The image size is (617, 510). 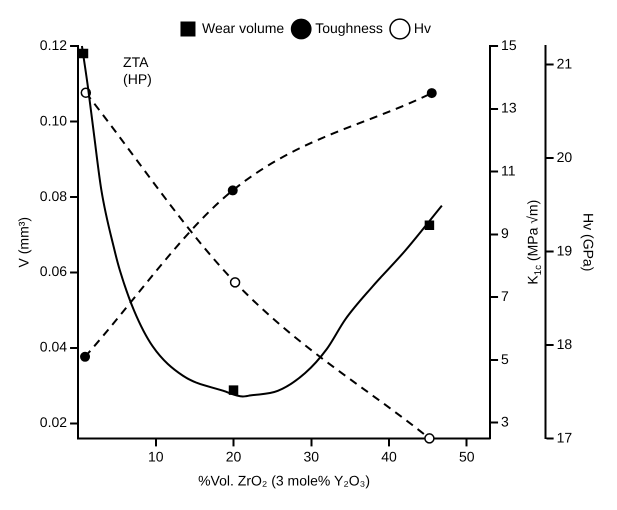 What do you see at coordinates (508, 170) in the screenshot?
I see `y2-tick-label: 11` at bounding box center [508, 170].